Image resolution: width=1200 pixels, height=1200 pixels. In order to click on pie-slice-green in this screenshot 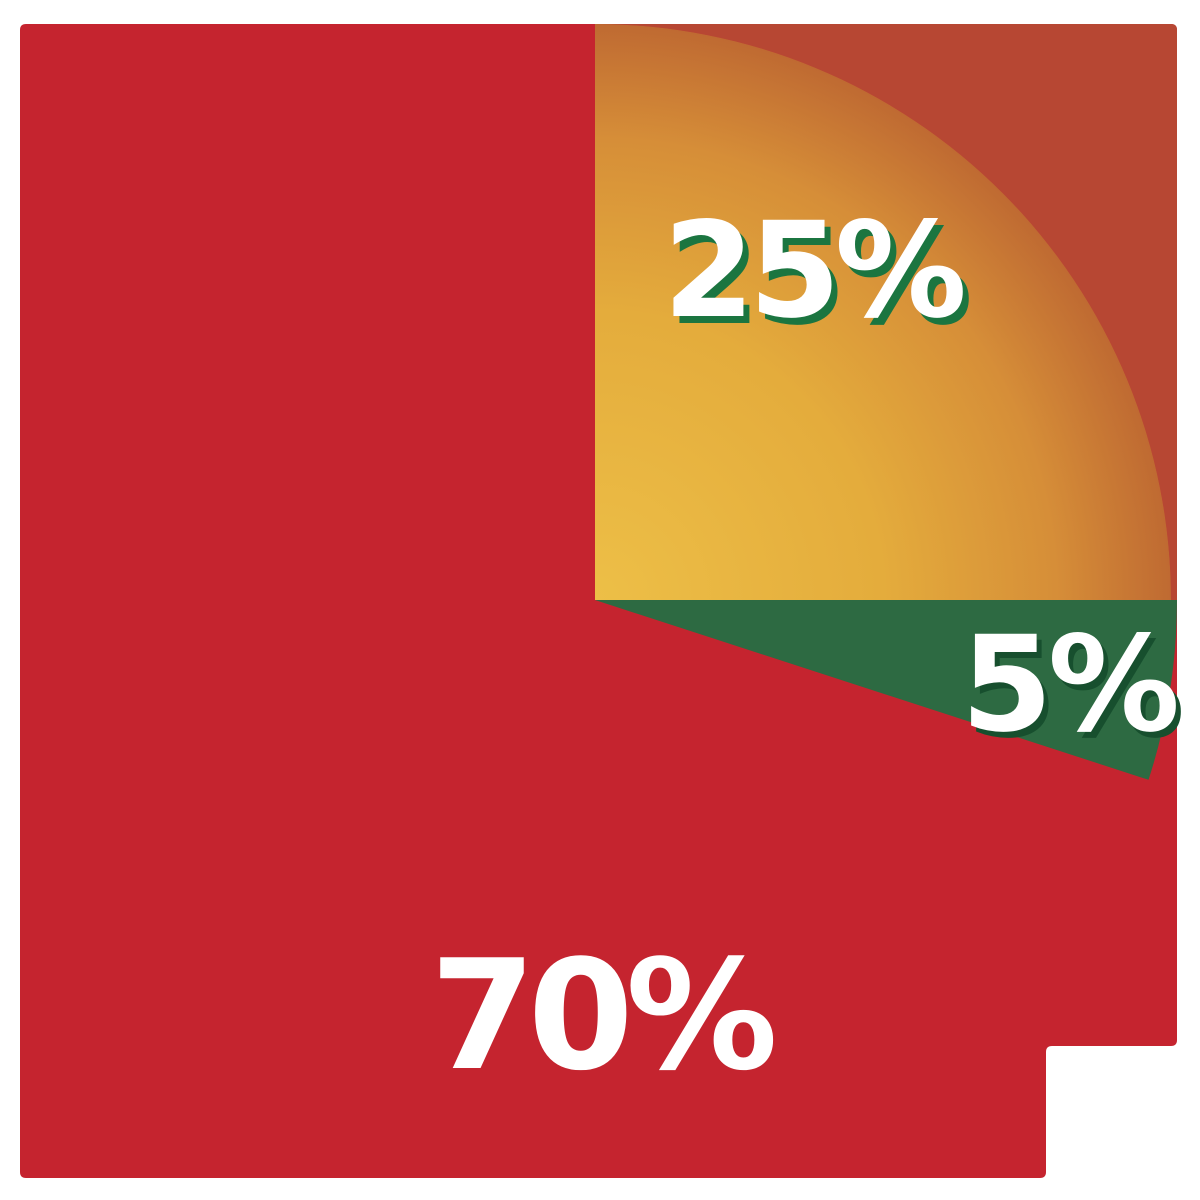, I will do `click(886, 690)`.